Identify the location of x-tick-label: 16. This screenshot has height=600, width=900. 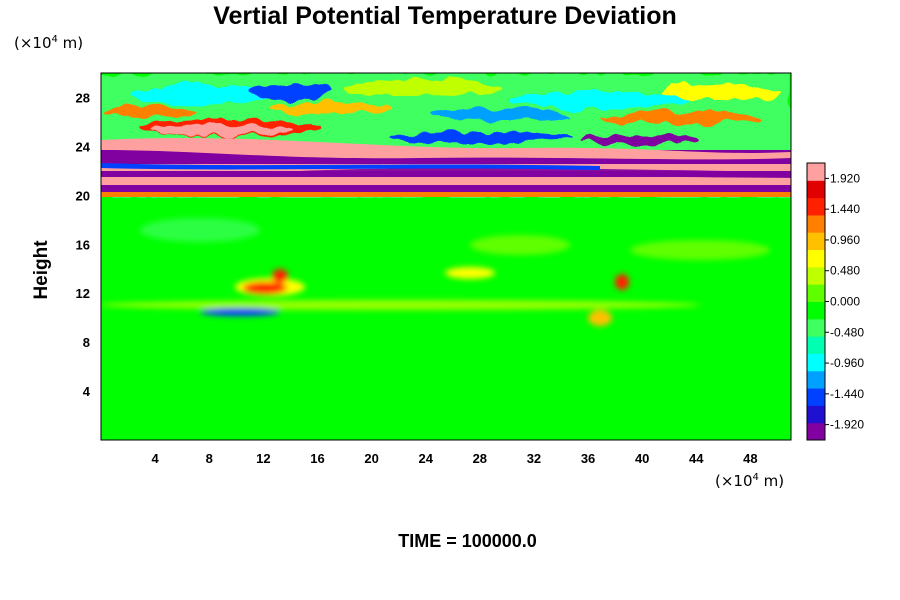
(317, 458).